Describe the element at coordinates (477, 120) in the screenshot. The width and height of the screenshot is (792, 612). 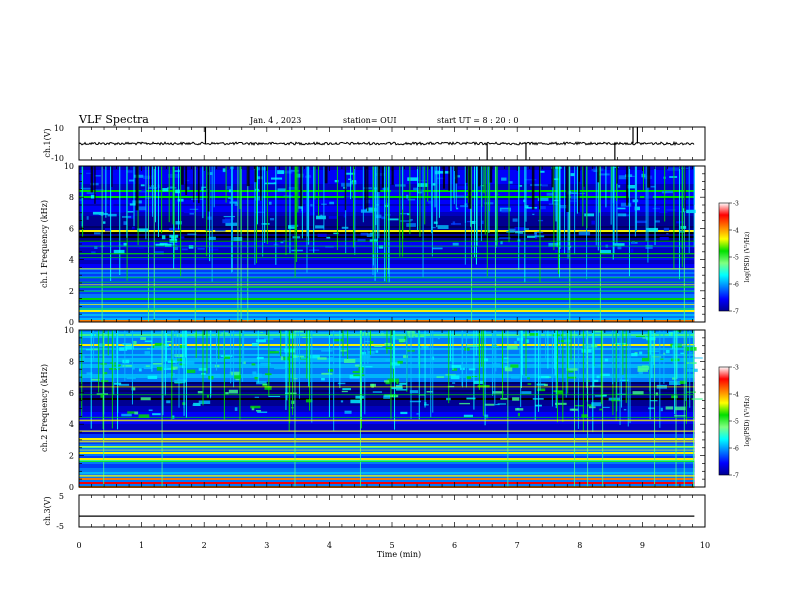
I see `start-time-label: start UT = 8 : 20 : 0` at that location.